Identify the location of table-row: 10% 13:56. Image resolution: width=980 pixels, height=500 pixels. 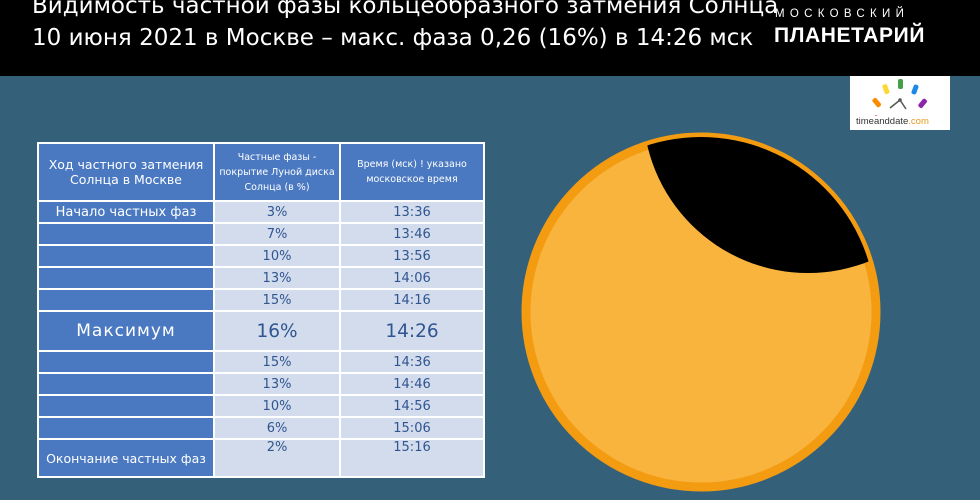
(261, 256).